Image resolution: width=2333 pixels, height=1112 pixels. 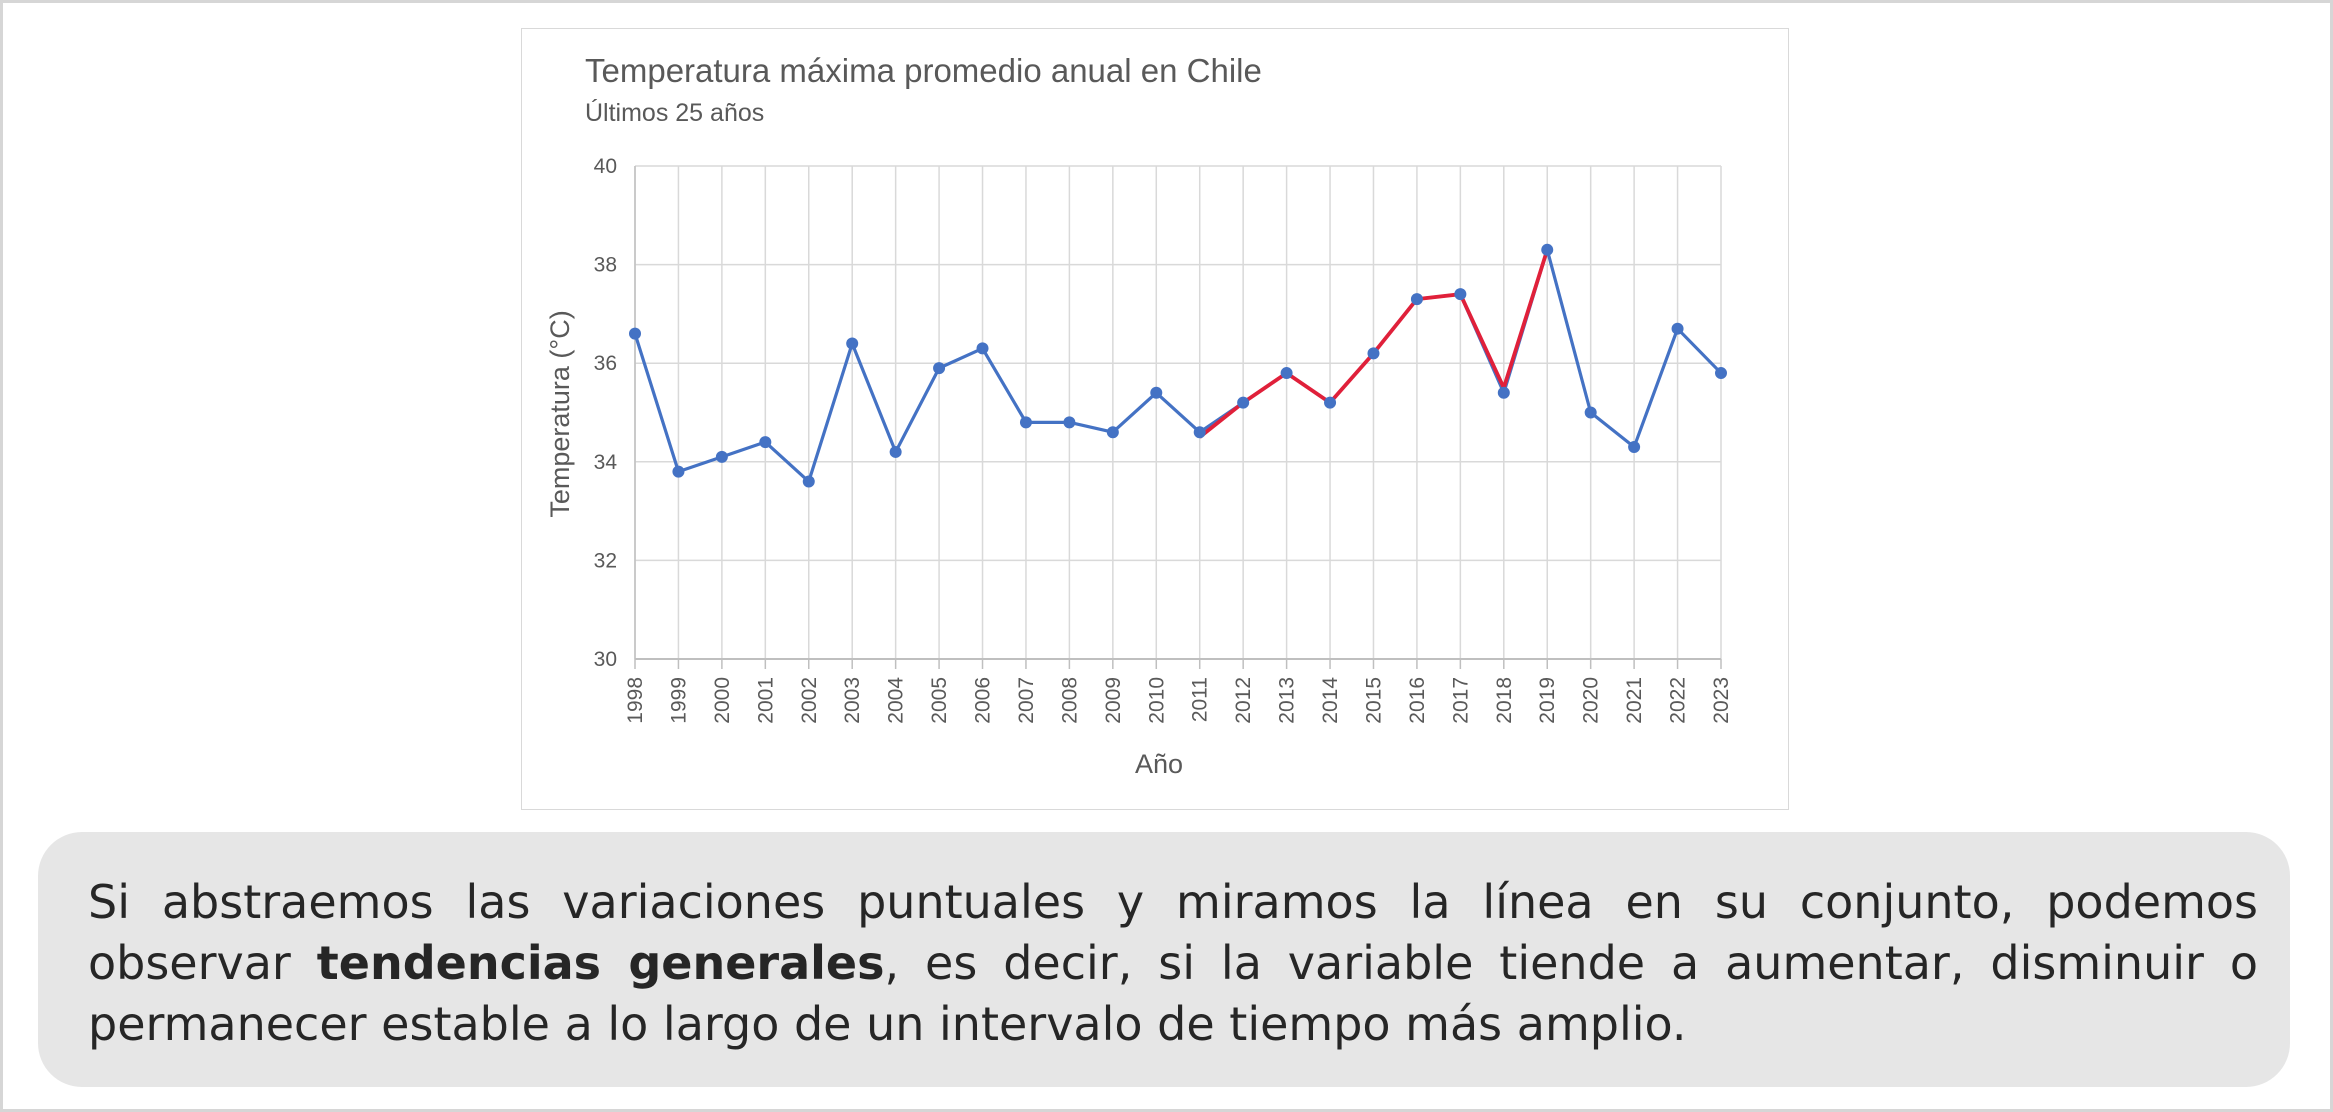 What do you see at coordinates (765, 700) in the screenshot?
I see `x-tick-label: 2001` at bounding box center [765, 700].